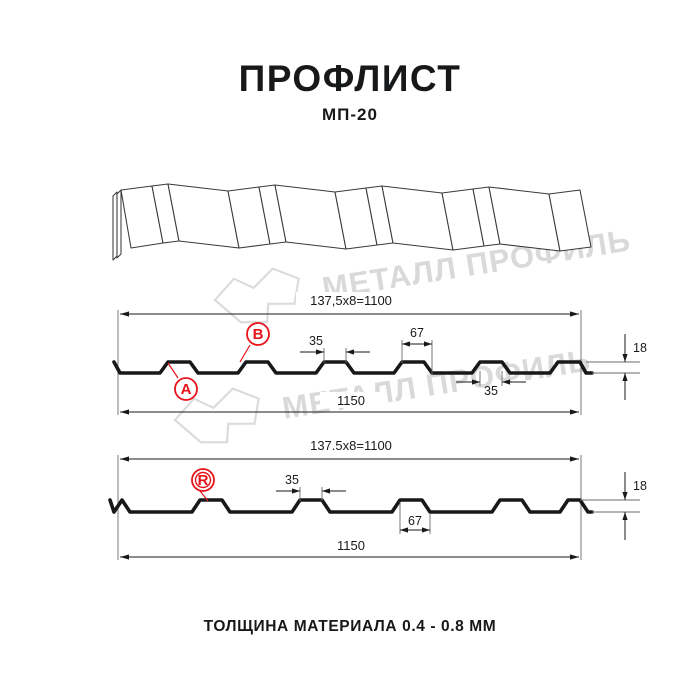 The width and height of the screenshot is (700, 700). I want to click on cross-section-bottom: 137.5x8=1100 1150 35, so click(377, 498).